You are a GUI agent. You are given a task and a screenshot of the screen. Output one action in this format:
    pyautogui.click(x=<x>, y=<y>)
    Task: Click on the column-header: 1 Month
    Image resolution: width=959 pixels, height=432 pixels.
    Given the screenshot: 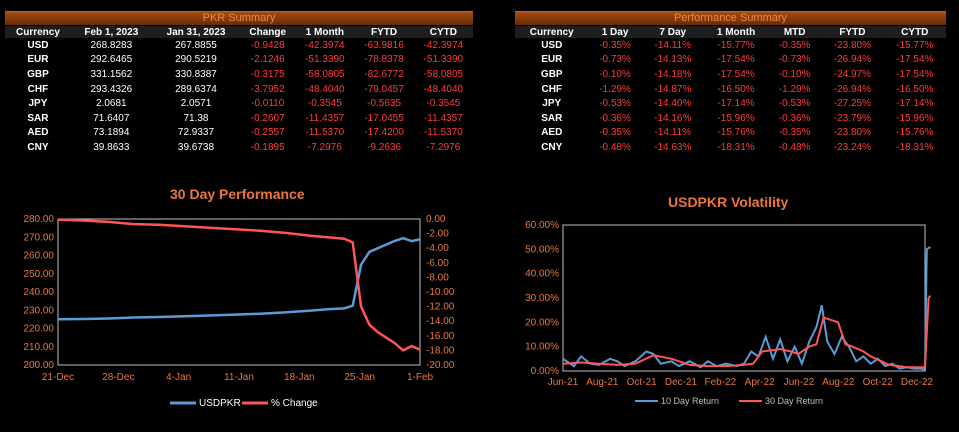 What is the action you would take?
    pyautogui.click(x=325, y=32)
    